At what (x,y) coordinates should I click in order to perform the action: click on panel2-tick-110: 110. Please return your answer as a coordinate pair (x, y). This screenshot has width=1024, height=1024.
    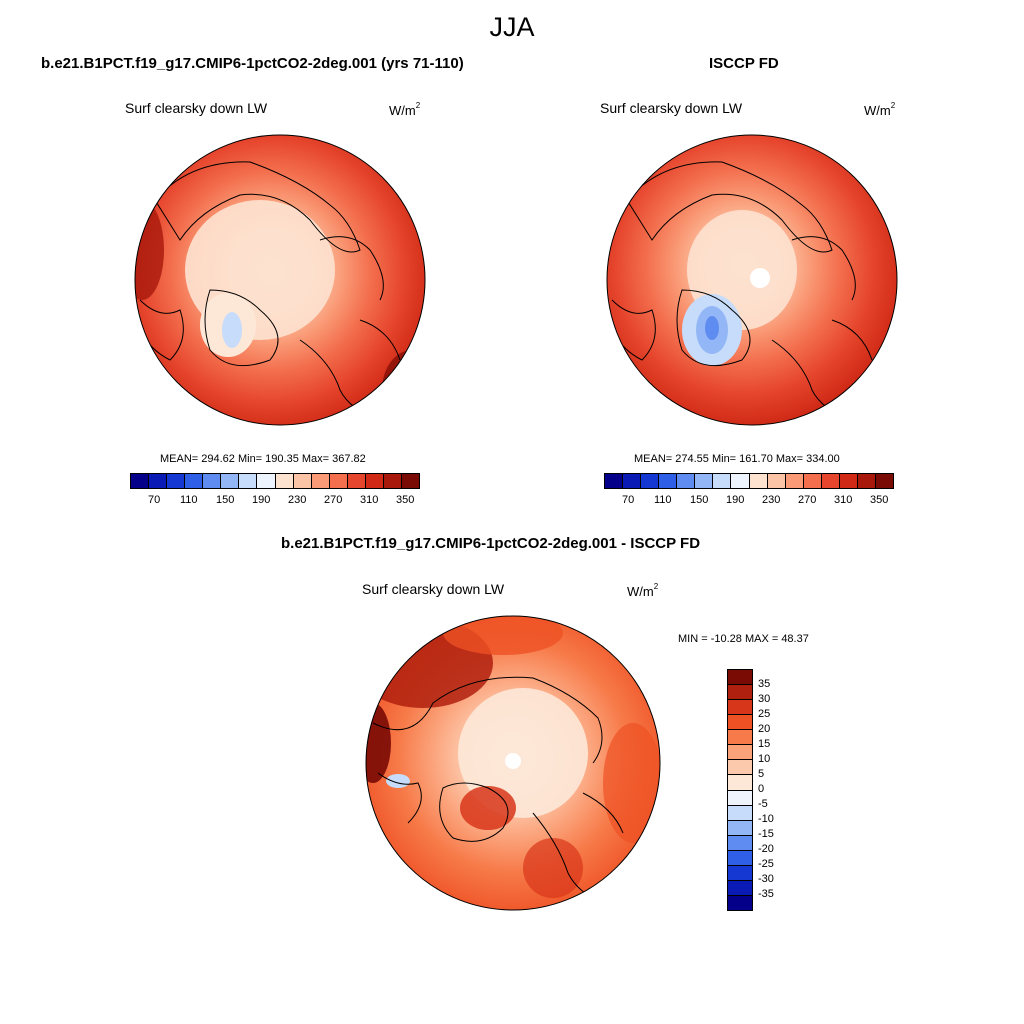
    Looking at the image, I should click on (663, 500).